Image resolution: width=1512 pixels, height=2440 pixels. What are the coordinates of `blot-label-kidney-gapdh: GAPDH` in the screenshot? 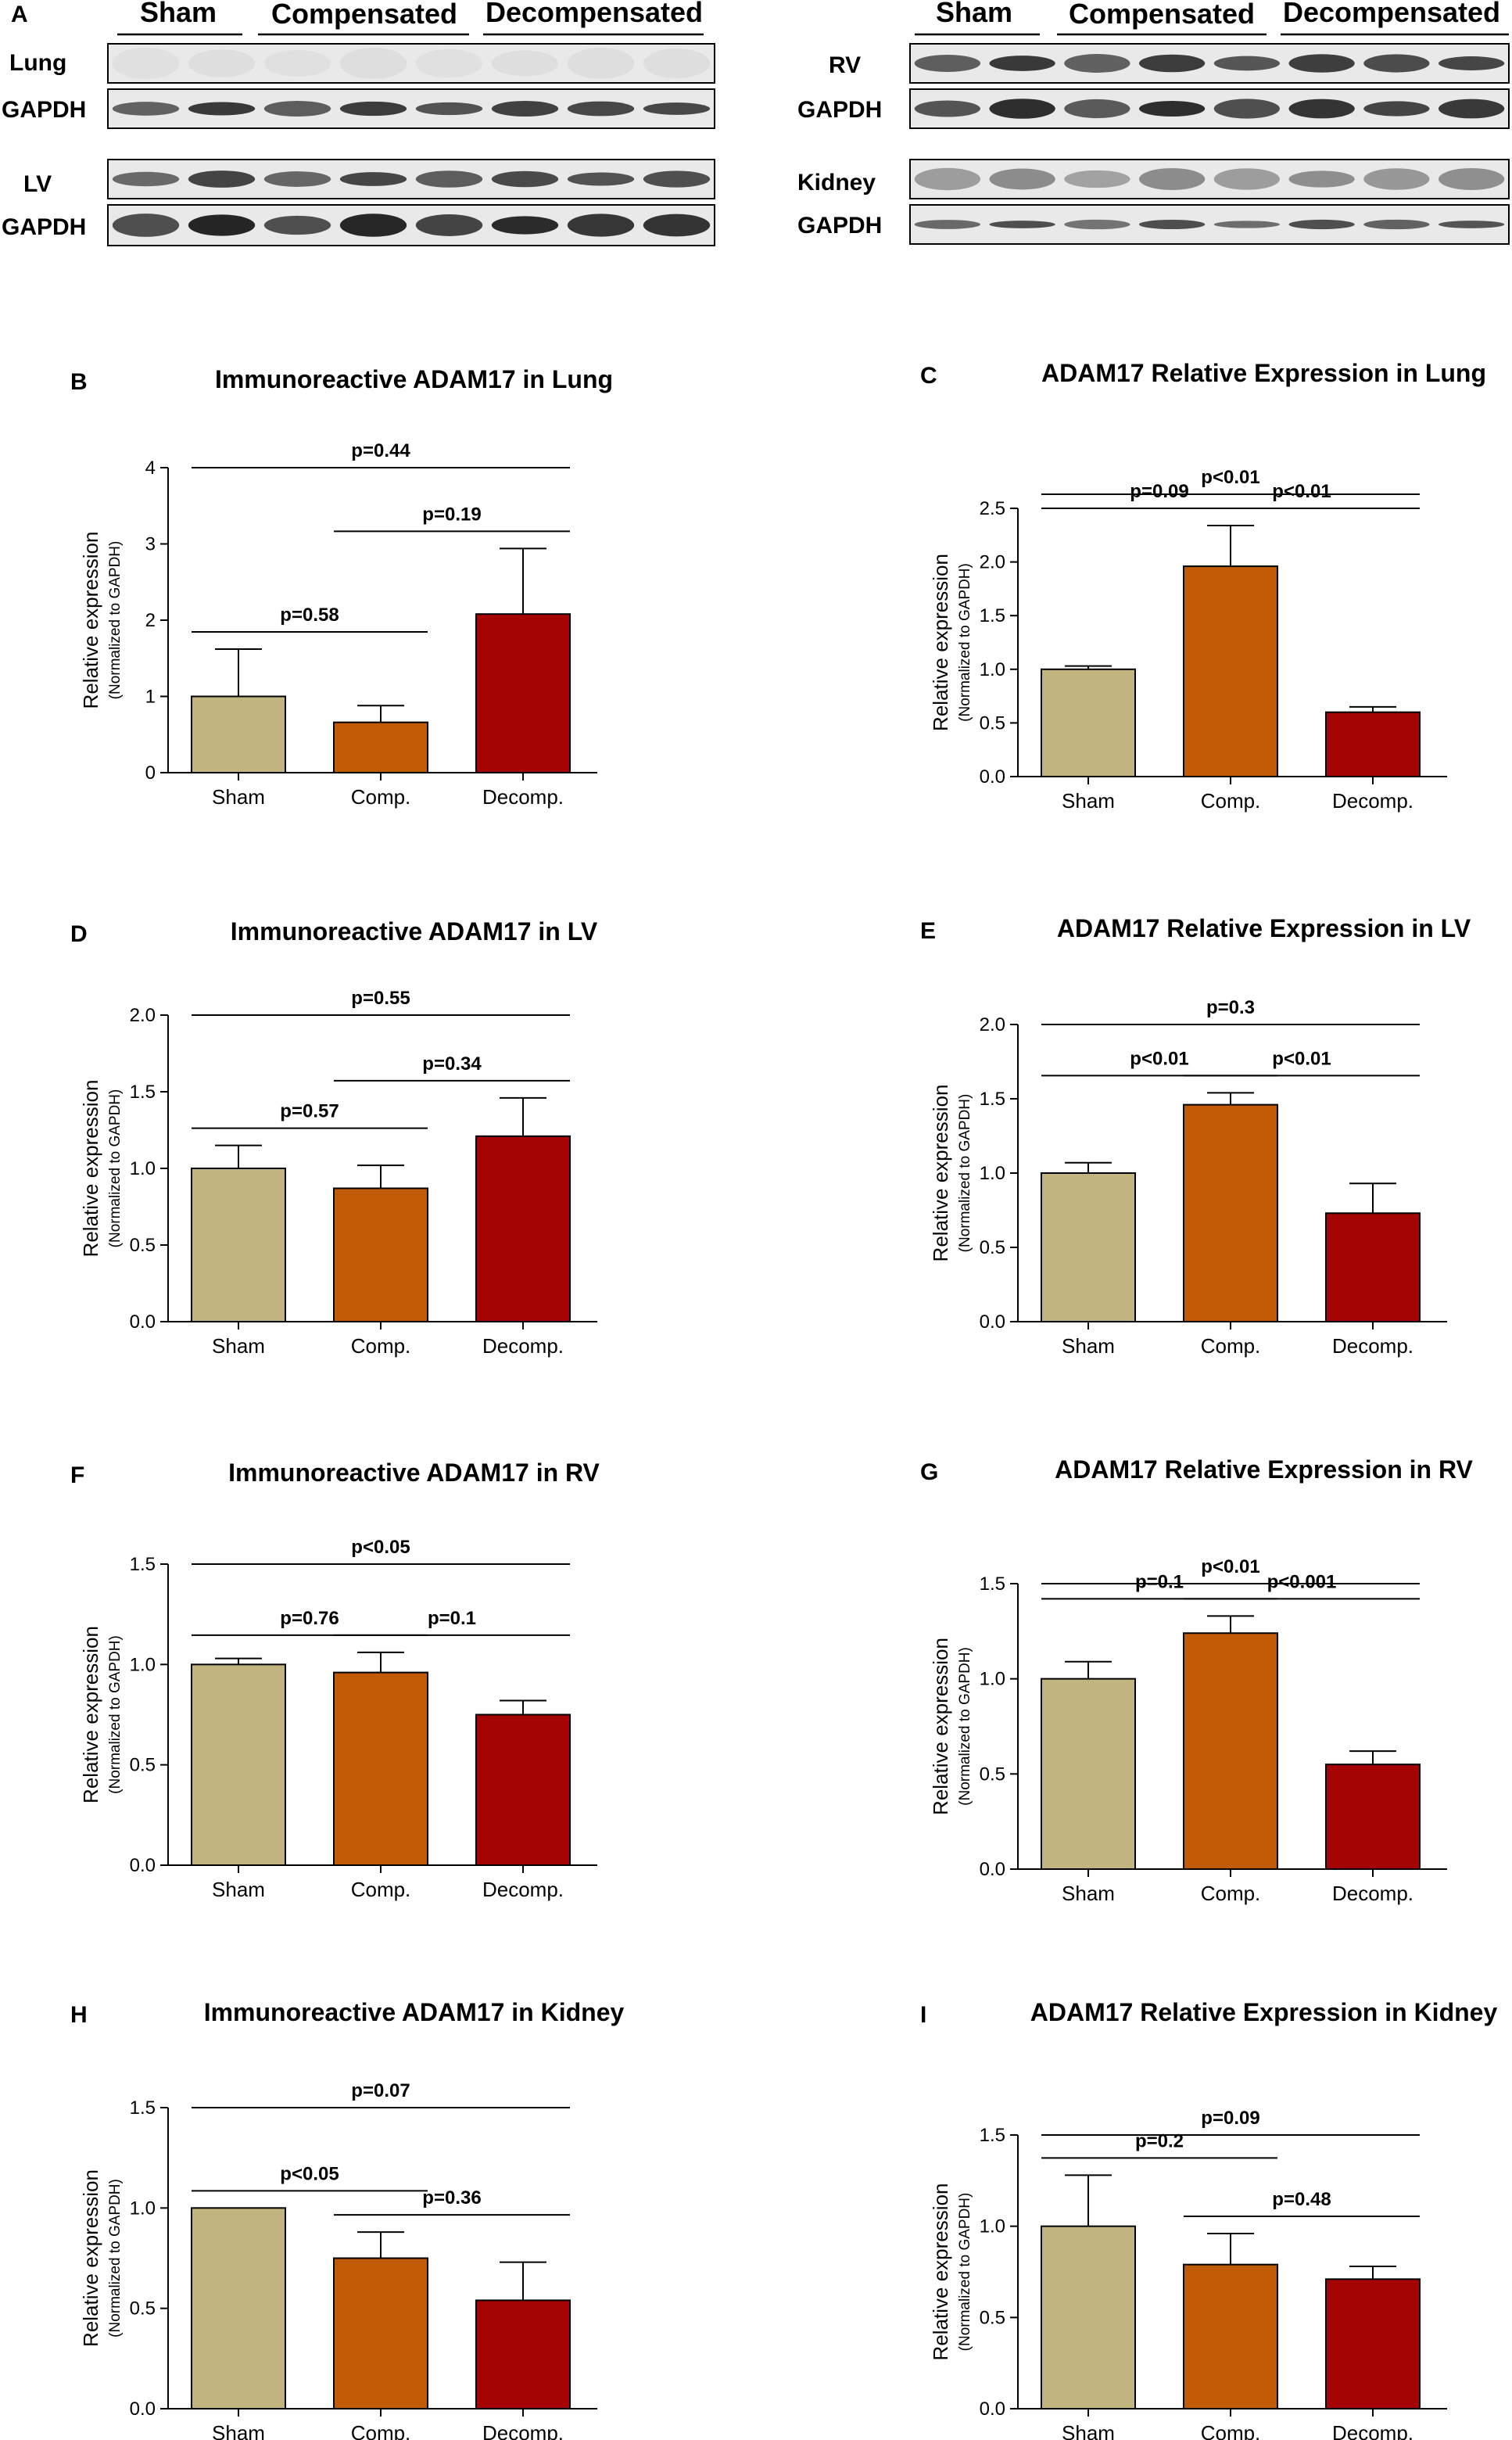 It's located at (839, 226).